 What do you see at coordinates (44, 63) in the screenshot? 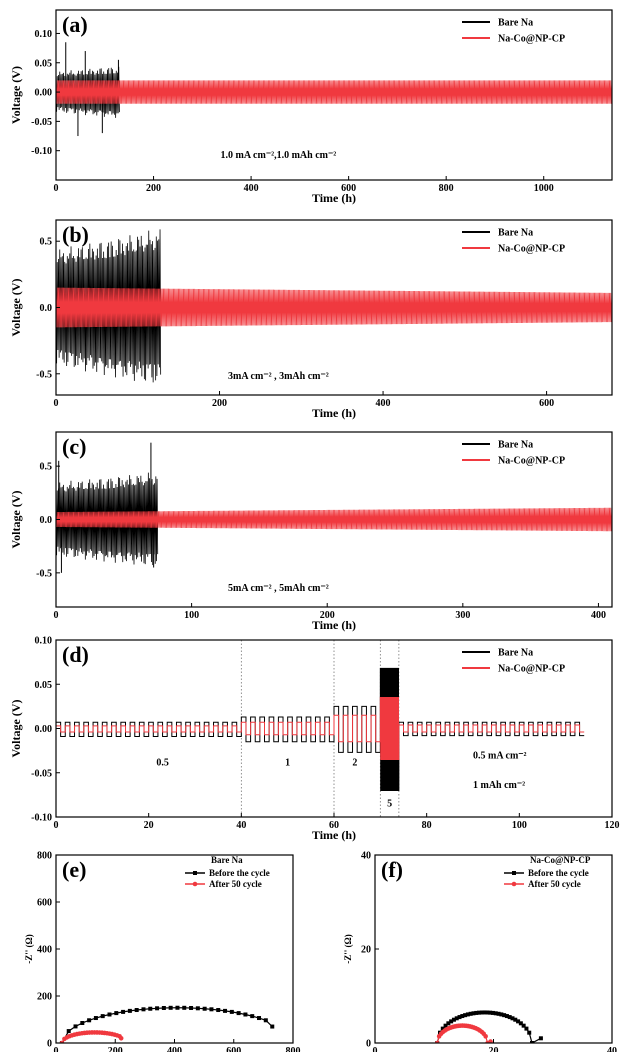
I see `y-tick-label: 0.05` at bounding box center [44, 63].